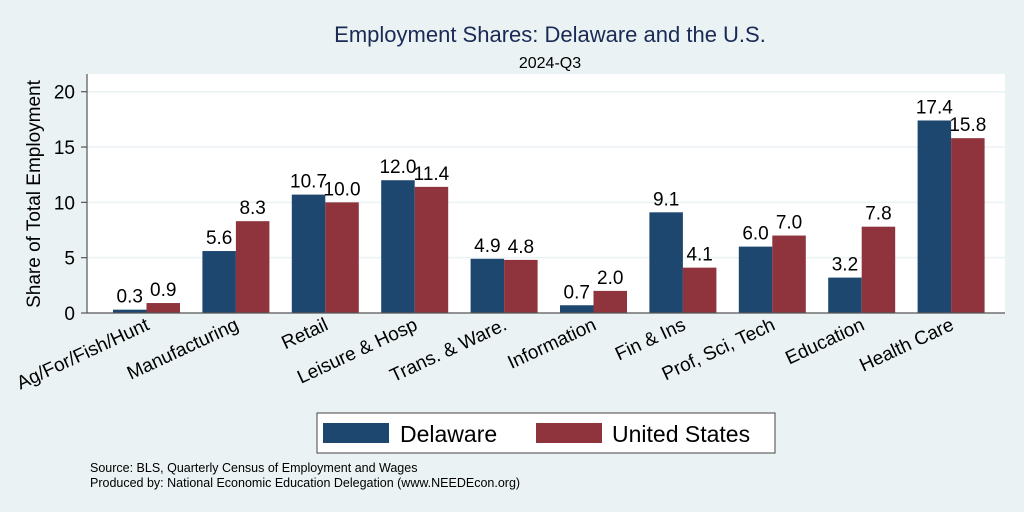 Image resolution: width=1024 pixels, height=512 pixels. Describe the element at coordinates (130, 311) in the screenshot. I see `bar-delaware-ag-for-fish-hunt` at that location.